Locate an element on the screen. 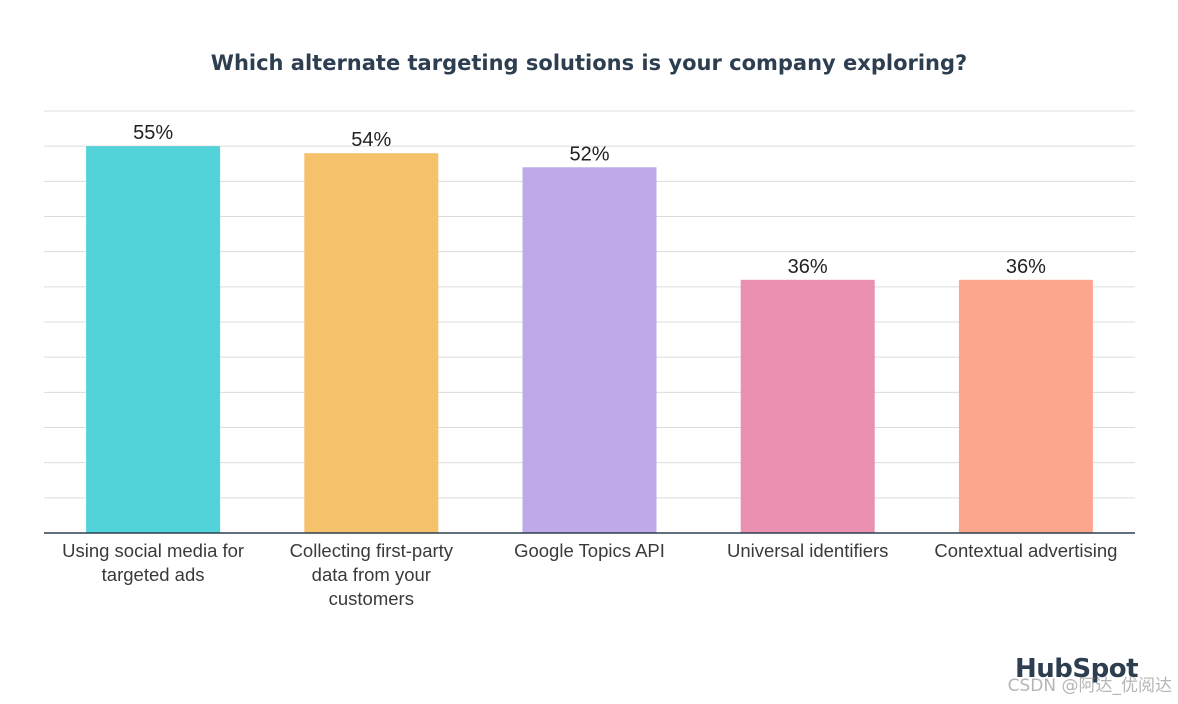 The height and width of the screenshot is (704, 1178). data-label-2: 54% is located at coordinates (371, 140).